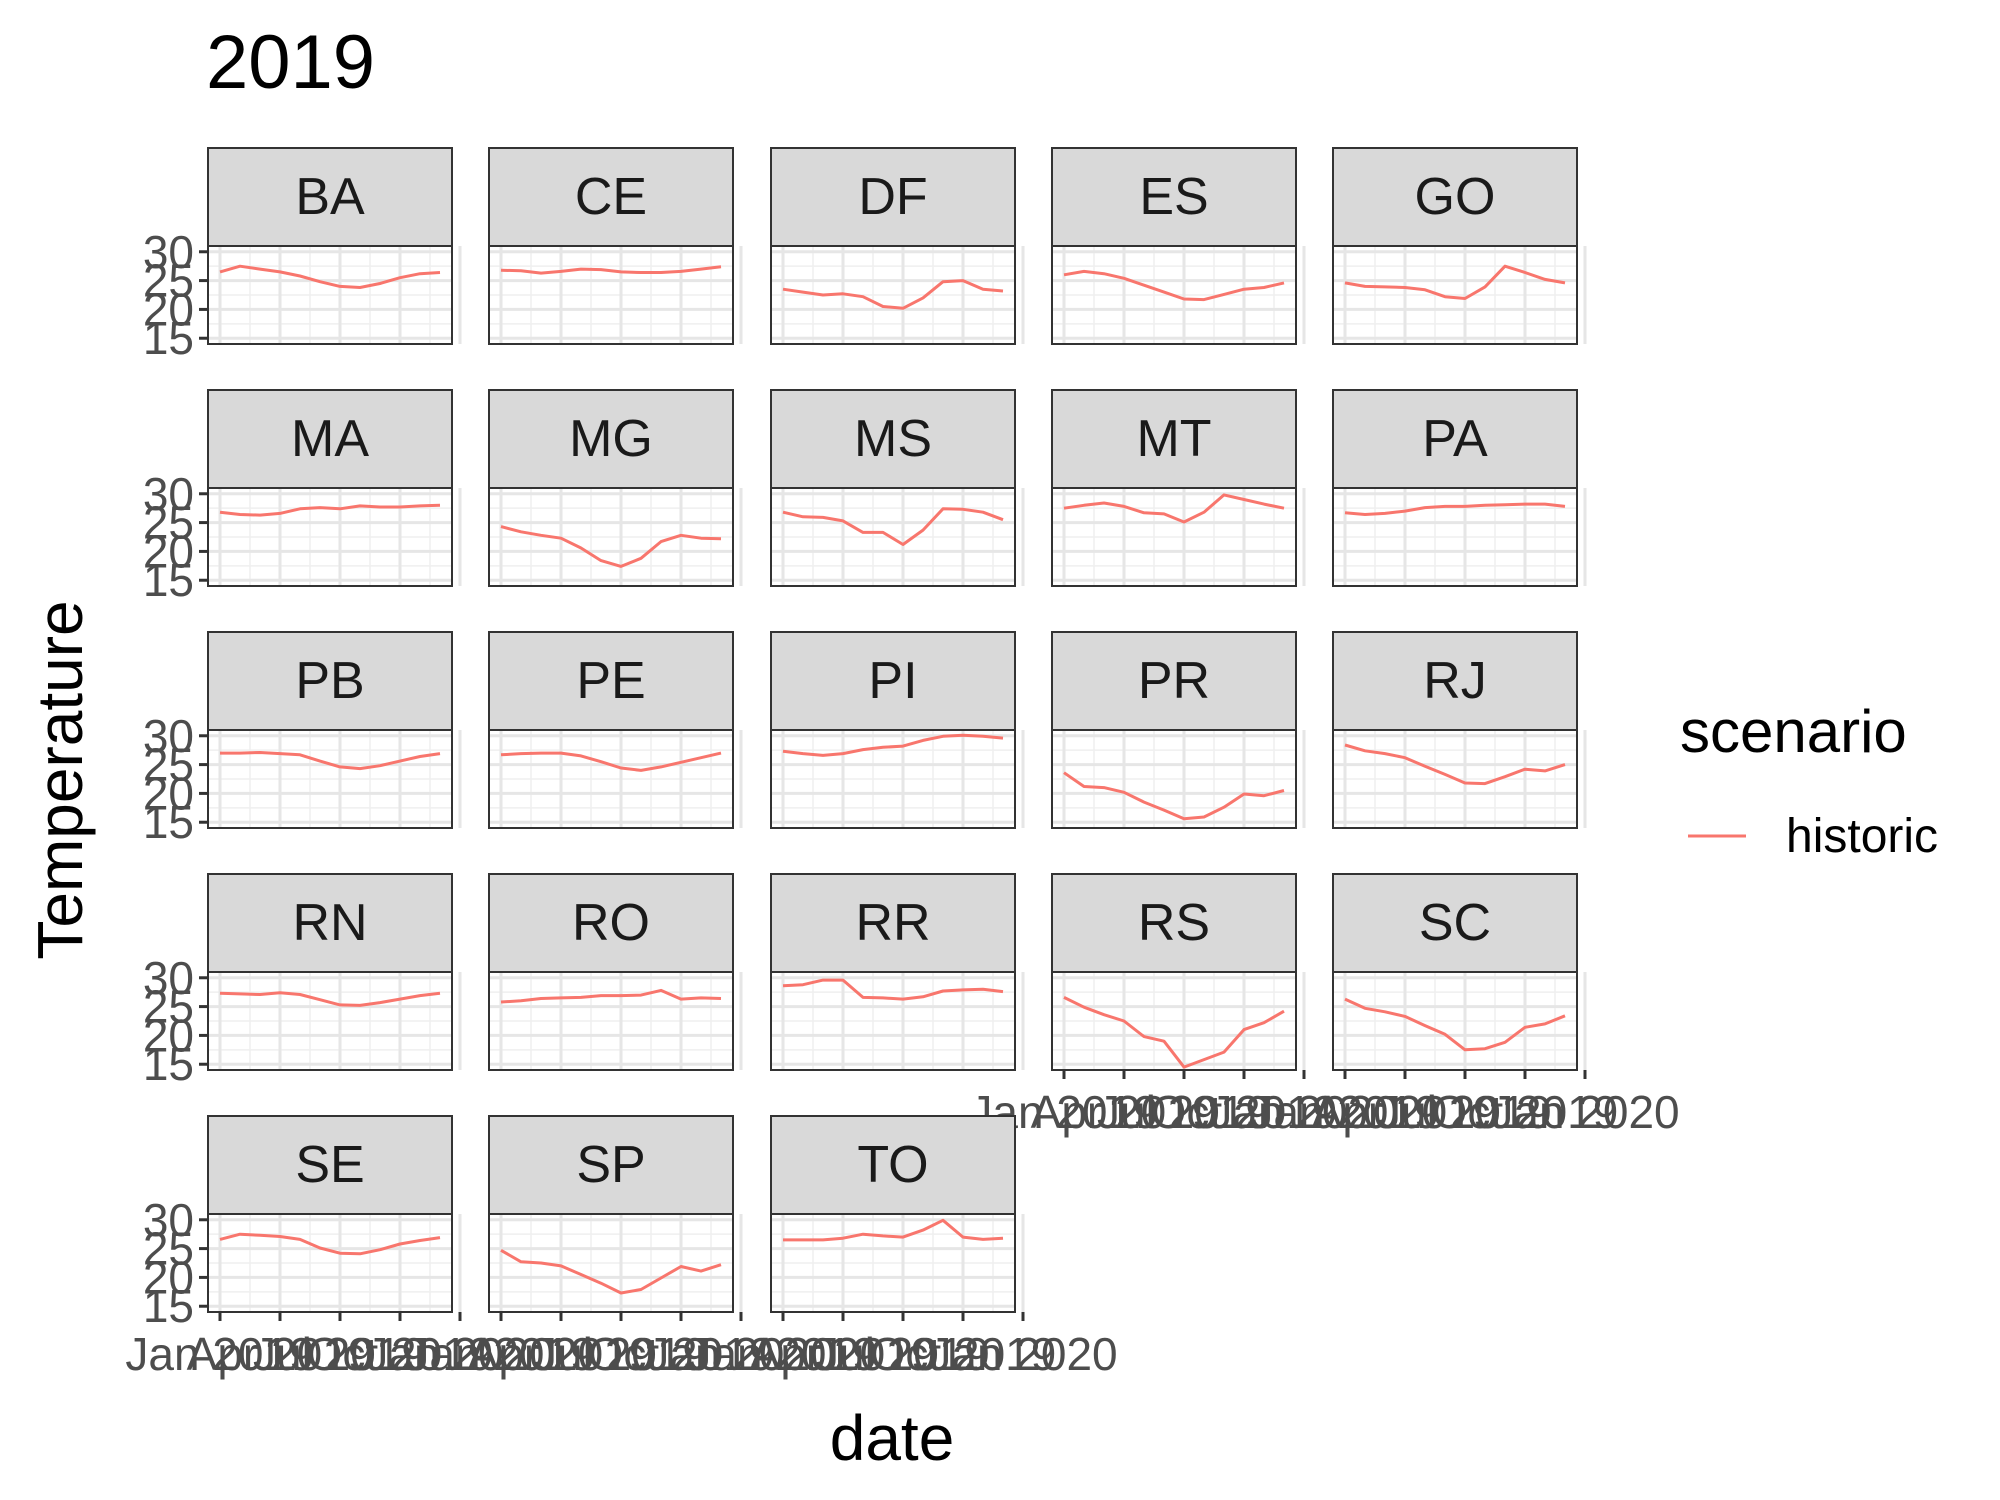  What do you see at coordinates (610, 681) in the screenshot?
I see `facet-label: PE` at bounding box center [610, 681].